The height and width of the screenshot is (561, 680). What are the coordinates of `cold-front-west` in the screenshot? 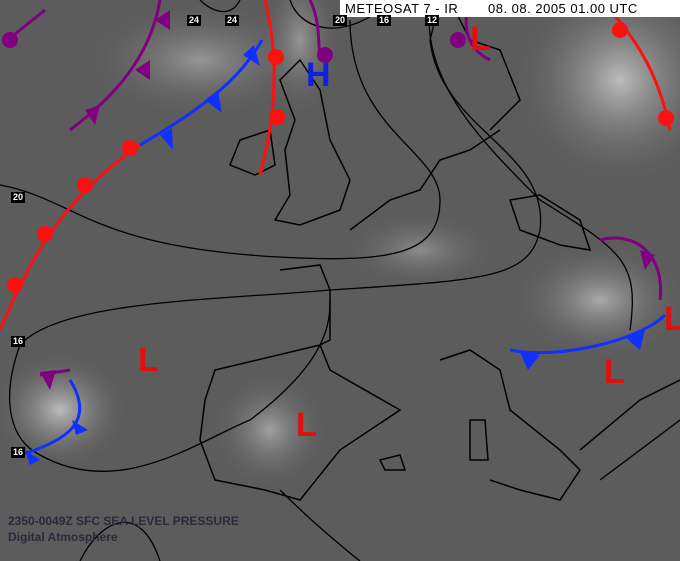 It's located at (50, 418).